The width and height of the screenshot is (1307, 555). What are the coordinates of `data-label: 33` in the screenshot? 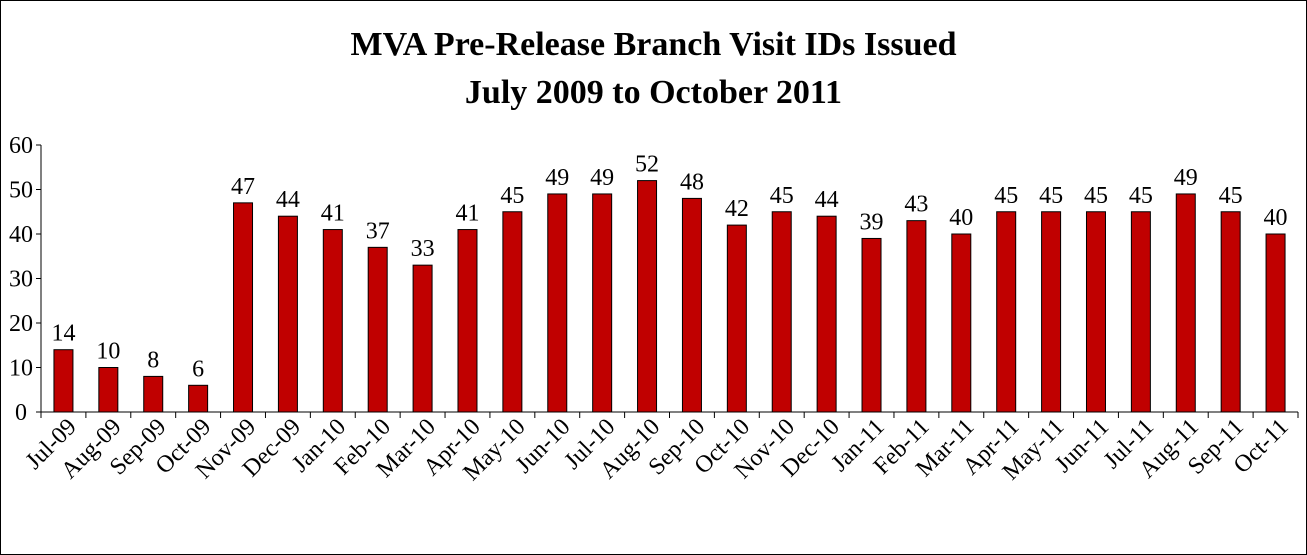 It's located at (423, 249).